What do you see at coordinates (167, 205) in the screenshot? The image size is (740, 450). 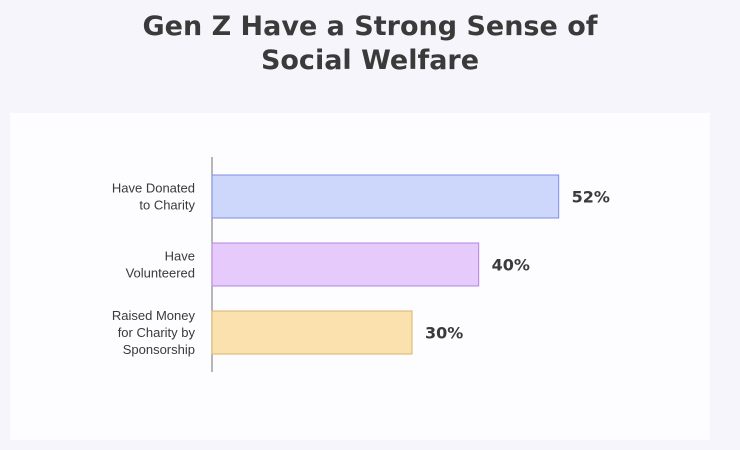 I see `category-label-1-line-2: to Charity` at bounding box center [167, 205].